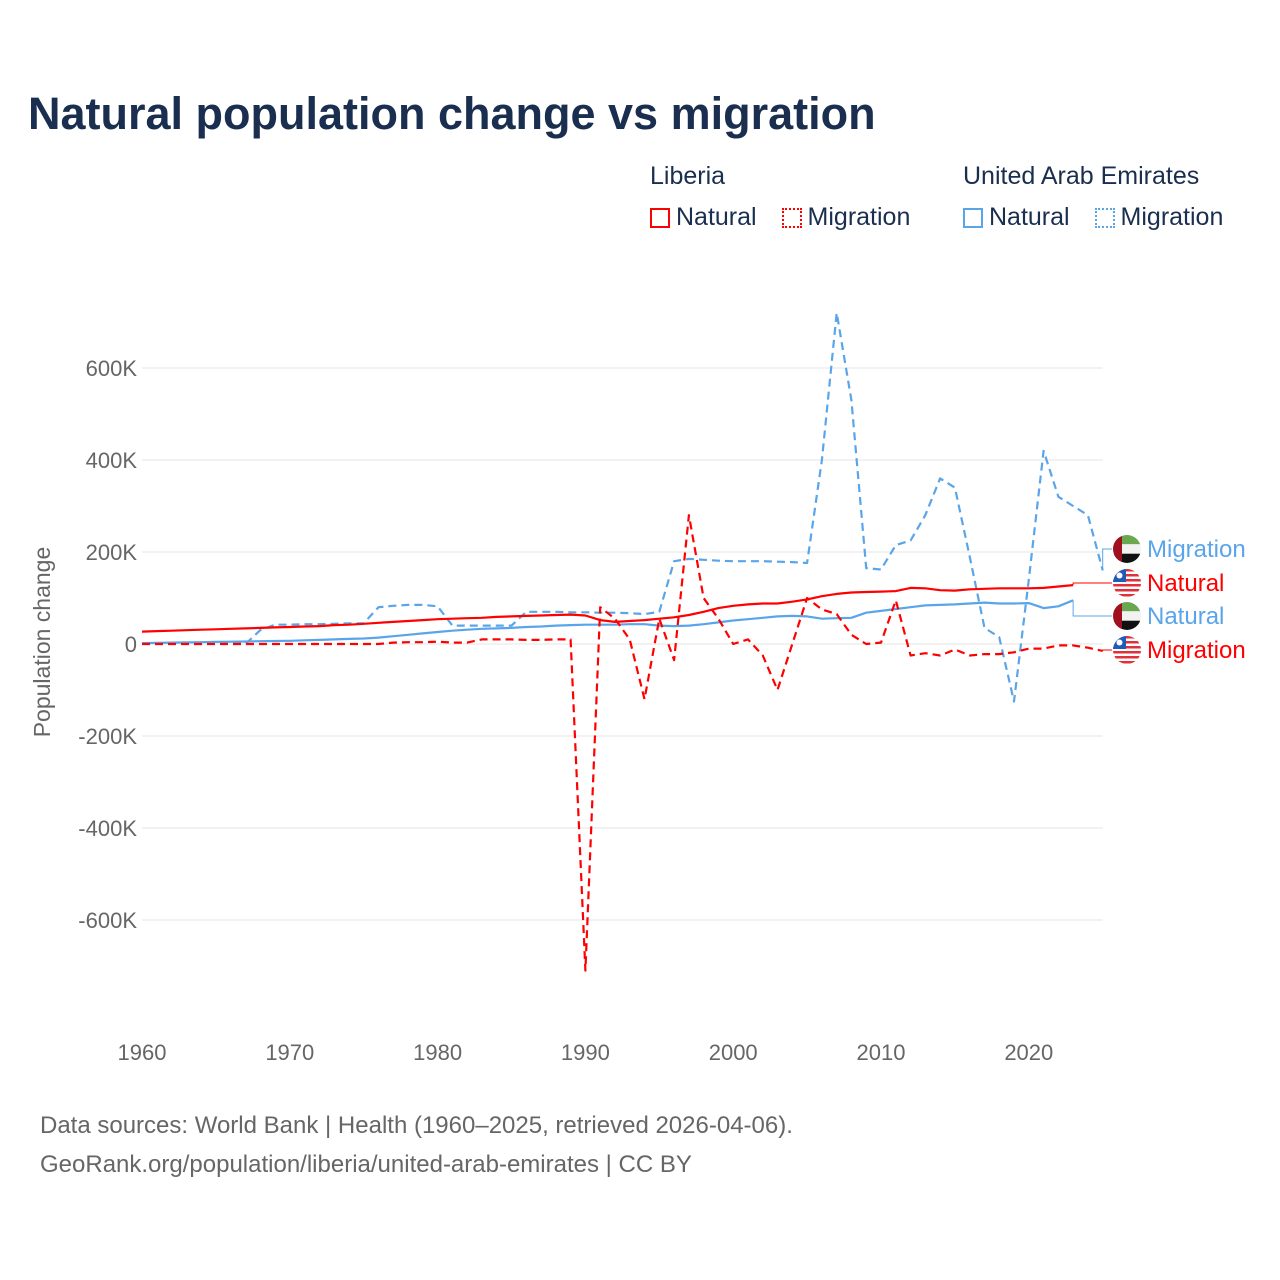 Image resolution: width=1280 pixels, height=1280 pixels. Describe the element at coordinates (452, 113) in the screenshot. I see `chart-title: Natural population change vs migration` at that location.